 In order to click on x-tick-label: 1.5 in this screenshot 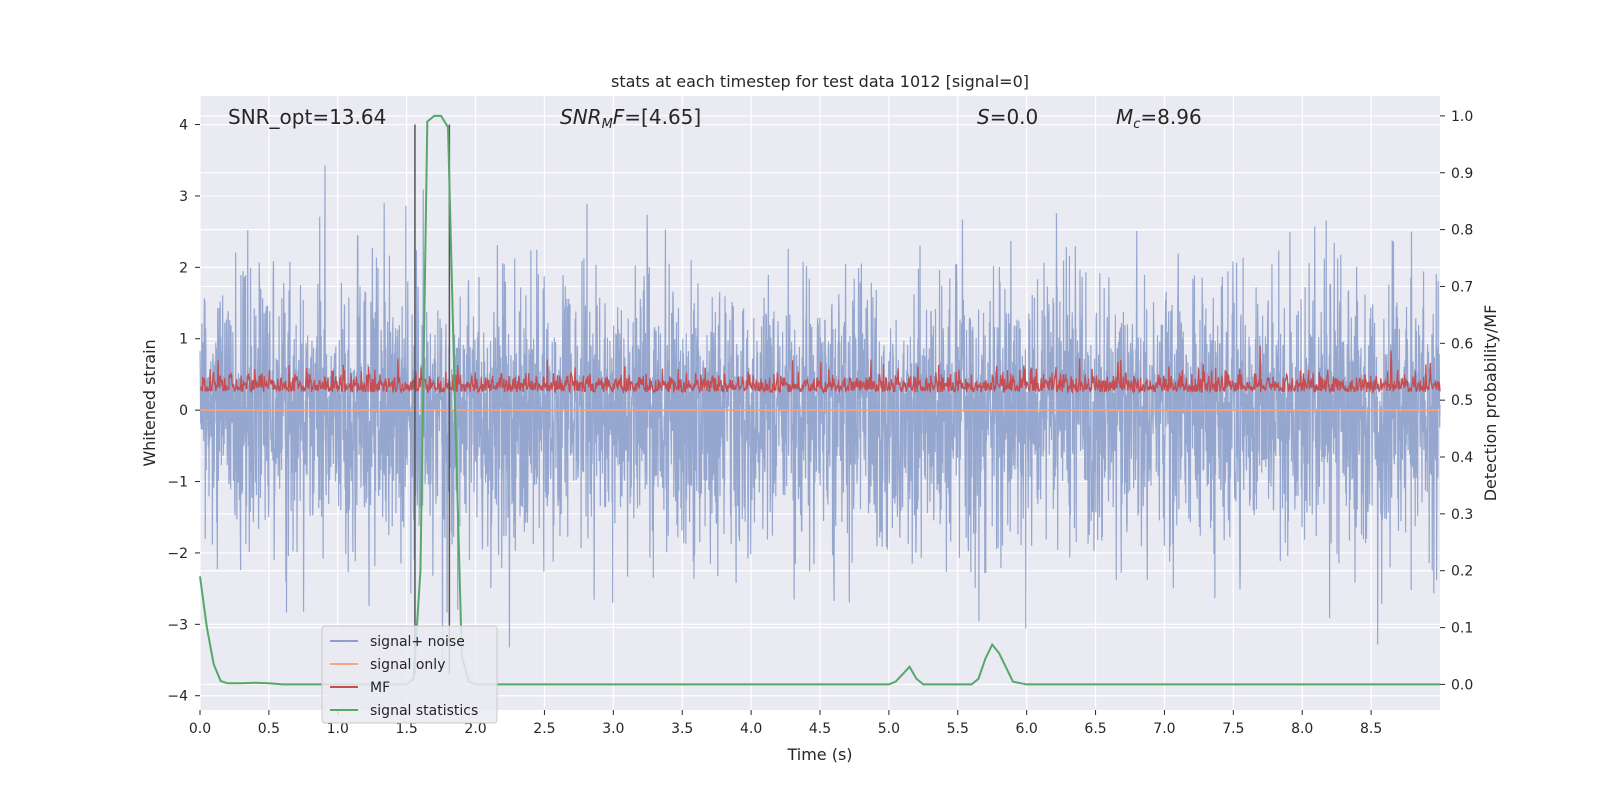, I will do `click(407, 729)`.